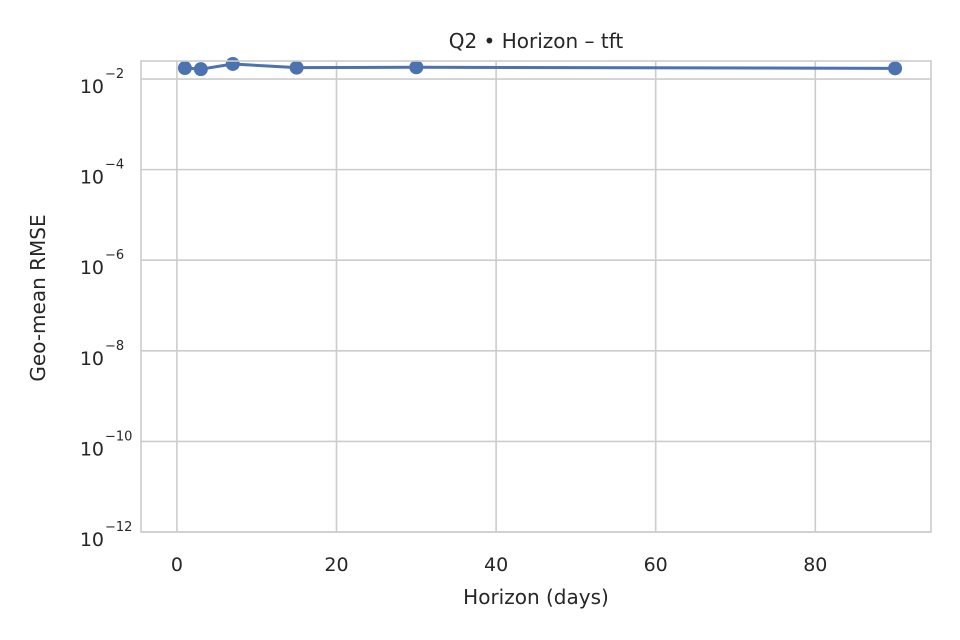 The height and width of the screenshot is (640, 960). What do you see at coordinates (38, 297) in the screenshot?
I see `y-axis-title: Geo-mean RMSE` at bounding box center [38, 297].